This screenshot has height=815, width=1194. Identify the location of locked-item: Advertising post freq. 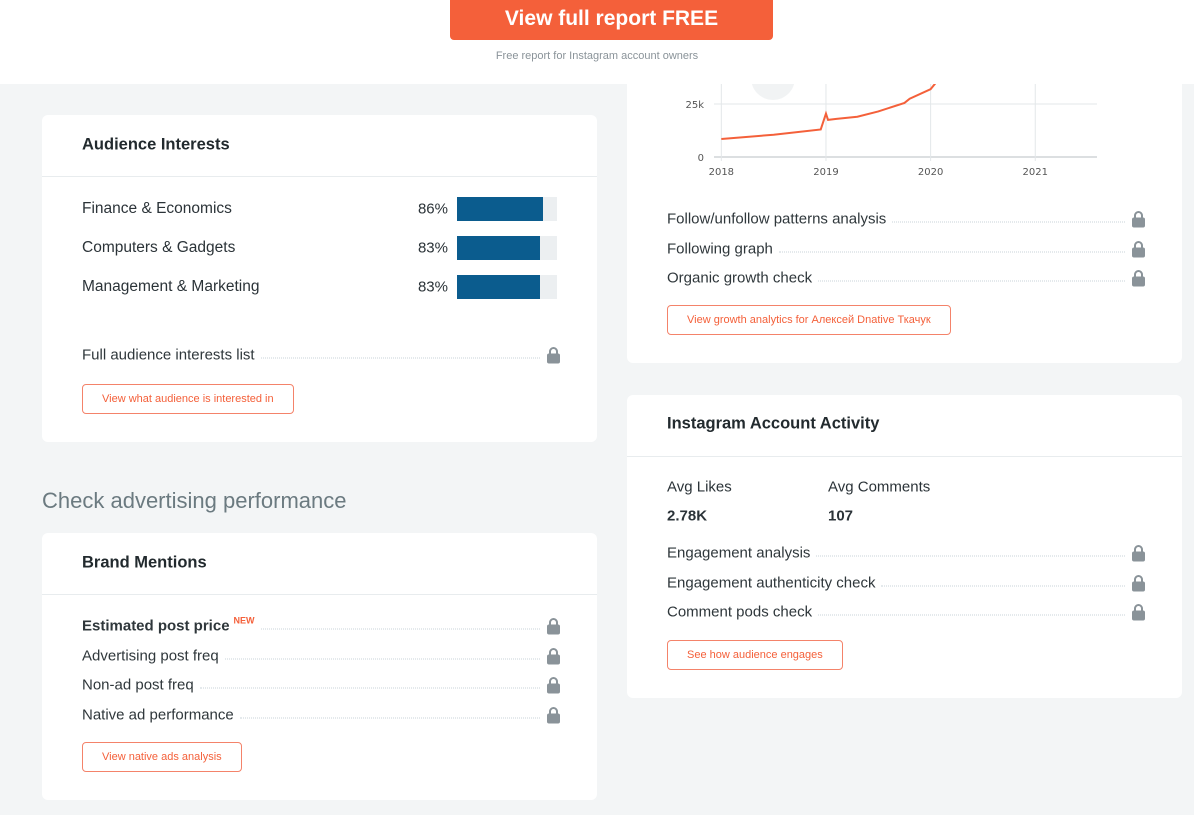
(150, 655).